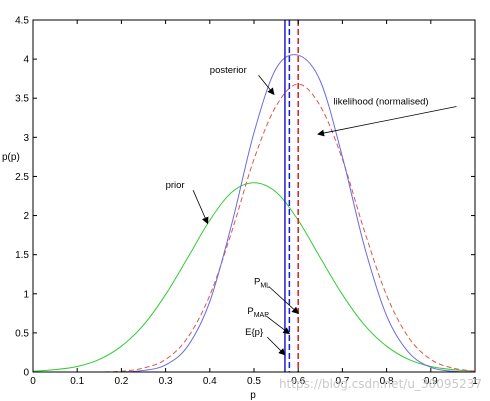 The image size is (490, 401). I want to click on annotation-pml: PML, so click(262, 282).